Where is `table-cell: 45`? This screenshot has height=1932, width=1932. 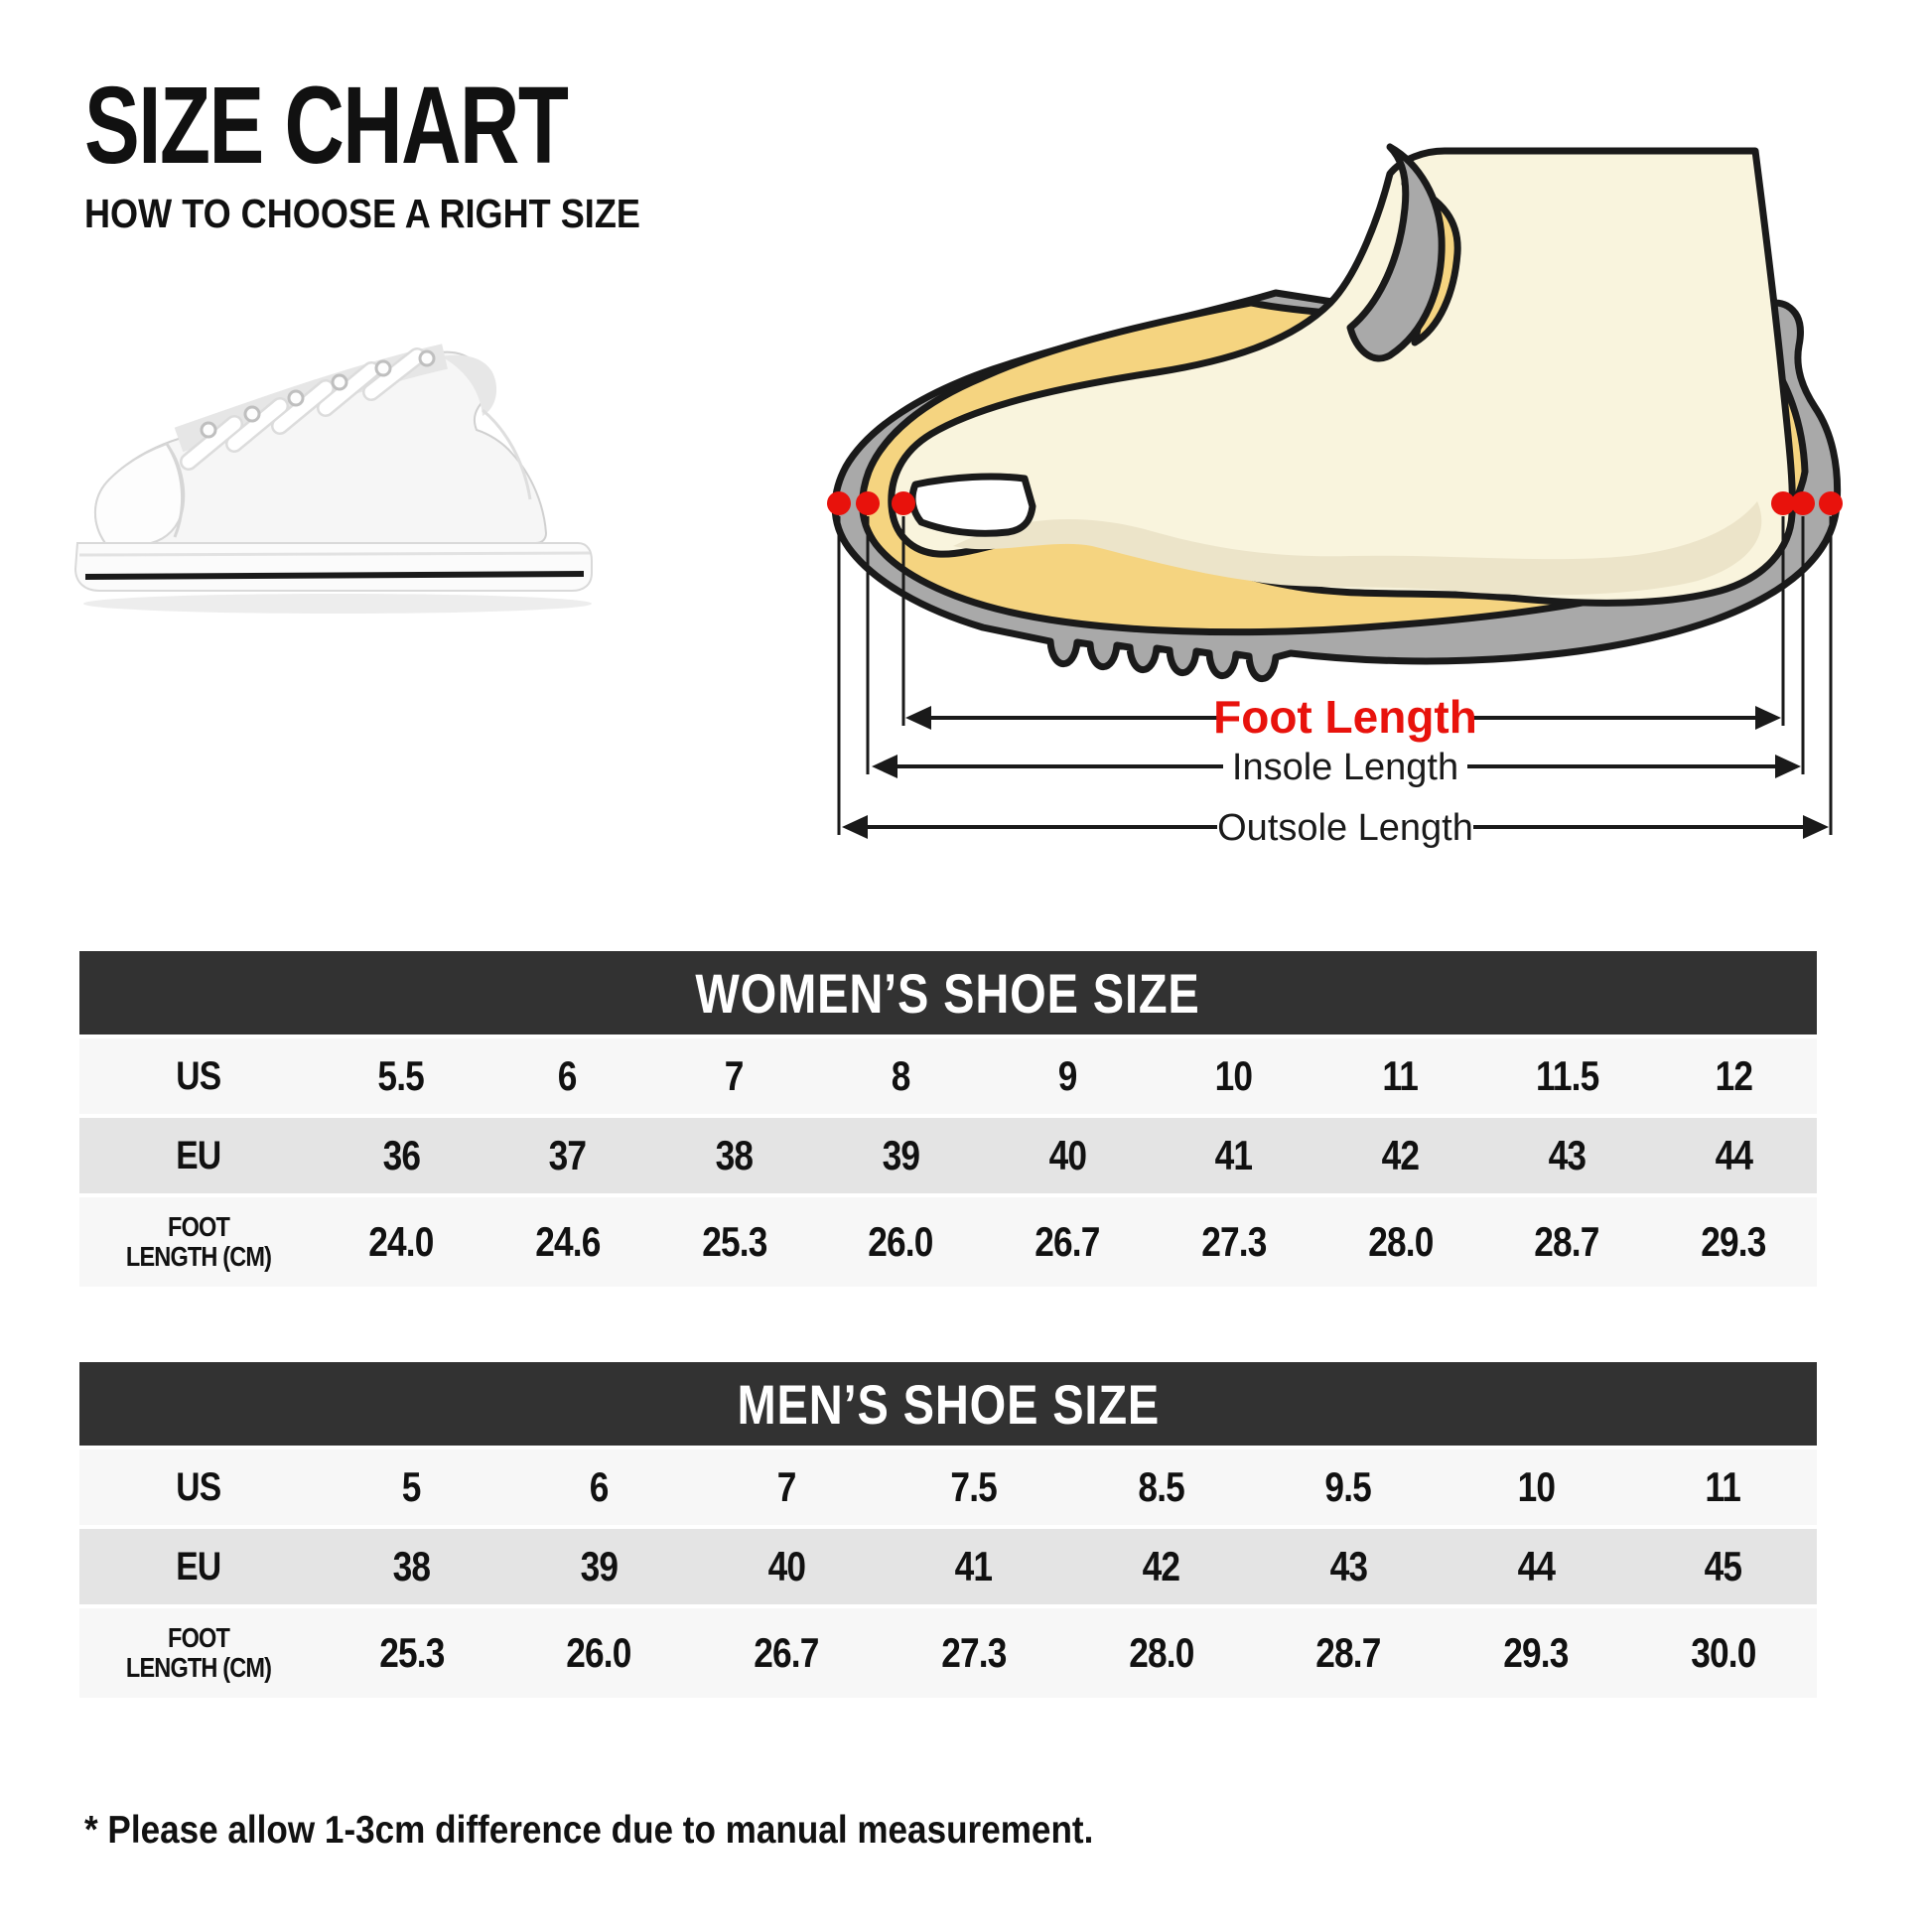
table-cell: 45 is located at coordinates (1723, 1566).